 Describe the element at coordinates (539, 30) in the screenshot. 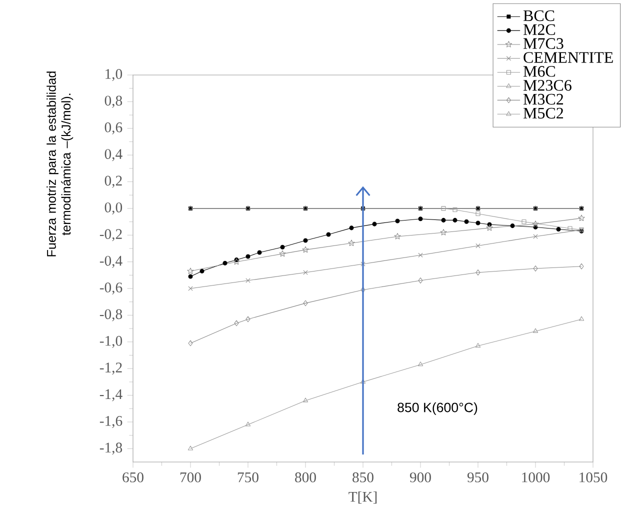

I see `legend-label: M2C` at that location.